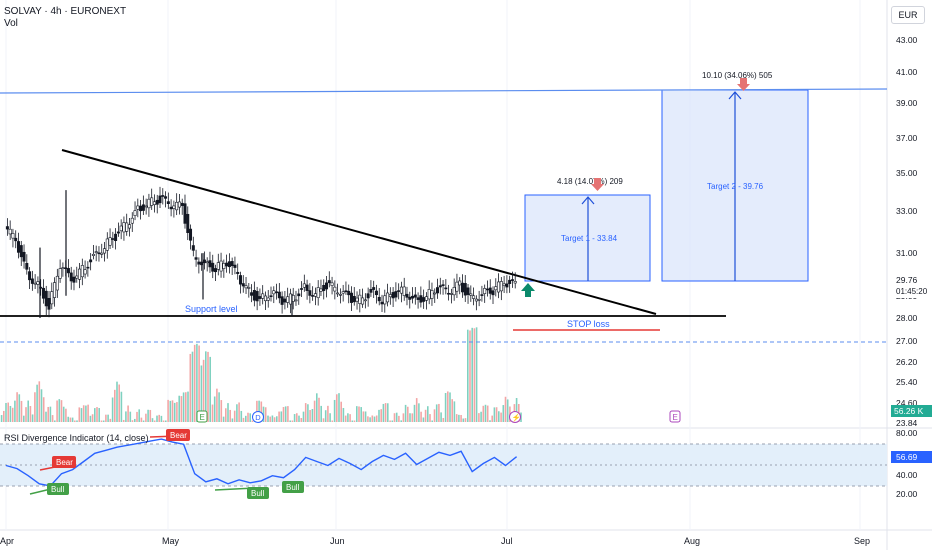 The width and height of the screenshot is (932, 555). What do you see at coordinates (11, 23) in the screenshot?
I see `volume-legend: Vol` at bounding box center [11, 23].